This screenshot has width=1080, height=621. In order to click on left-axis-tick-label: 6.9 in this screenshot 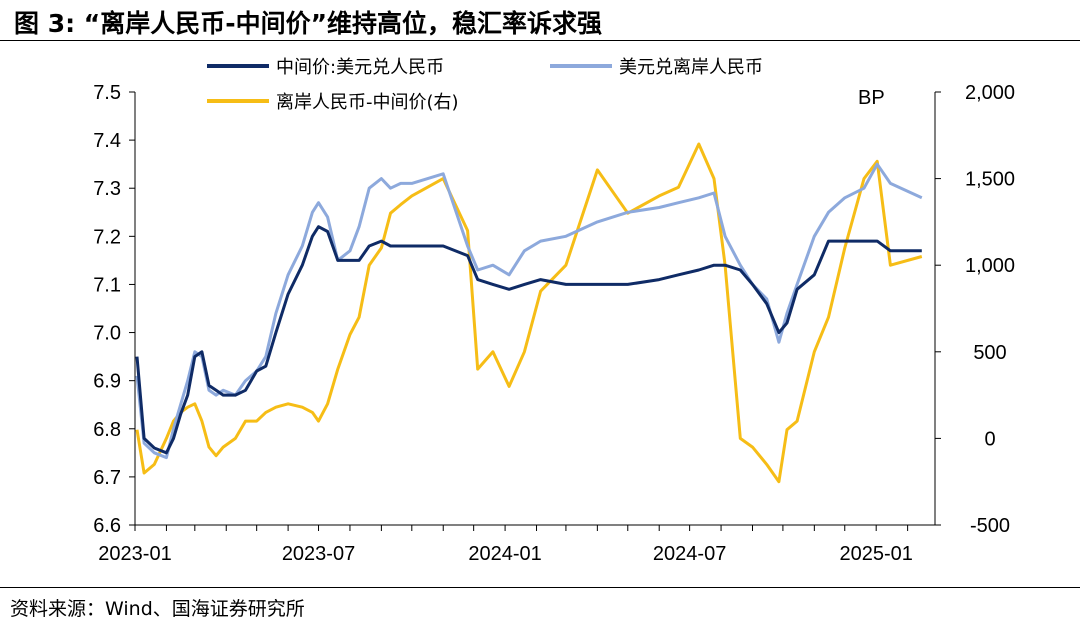, I will do `click(107, 382)`.